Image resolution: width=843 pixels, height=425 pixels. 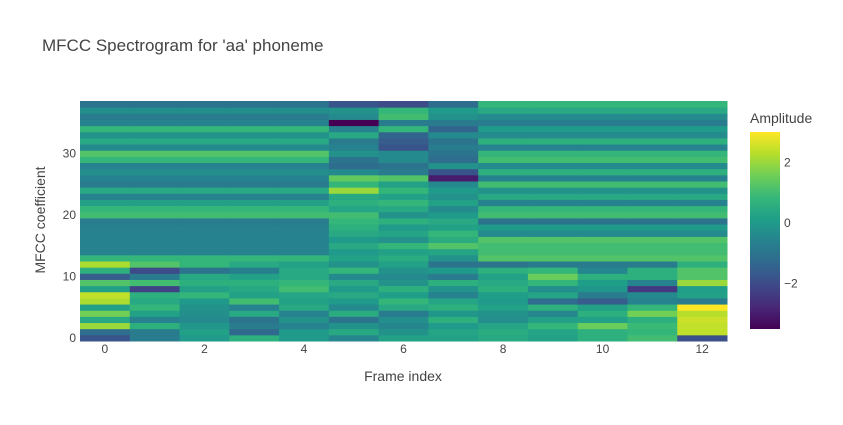 What do you see at coordinates (603, 349) in the screenshot?
I see `x-tick-label: 10` at bounding box center [603, 349].